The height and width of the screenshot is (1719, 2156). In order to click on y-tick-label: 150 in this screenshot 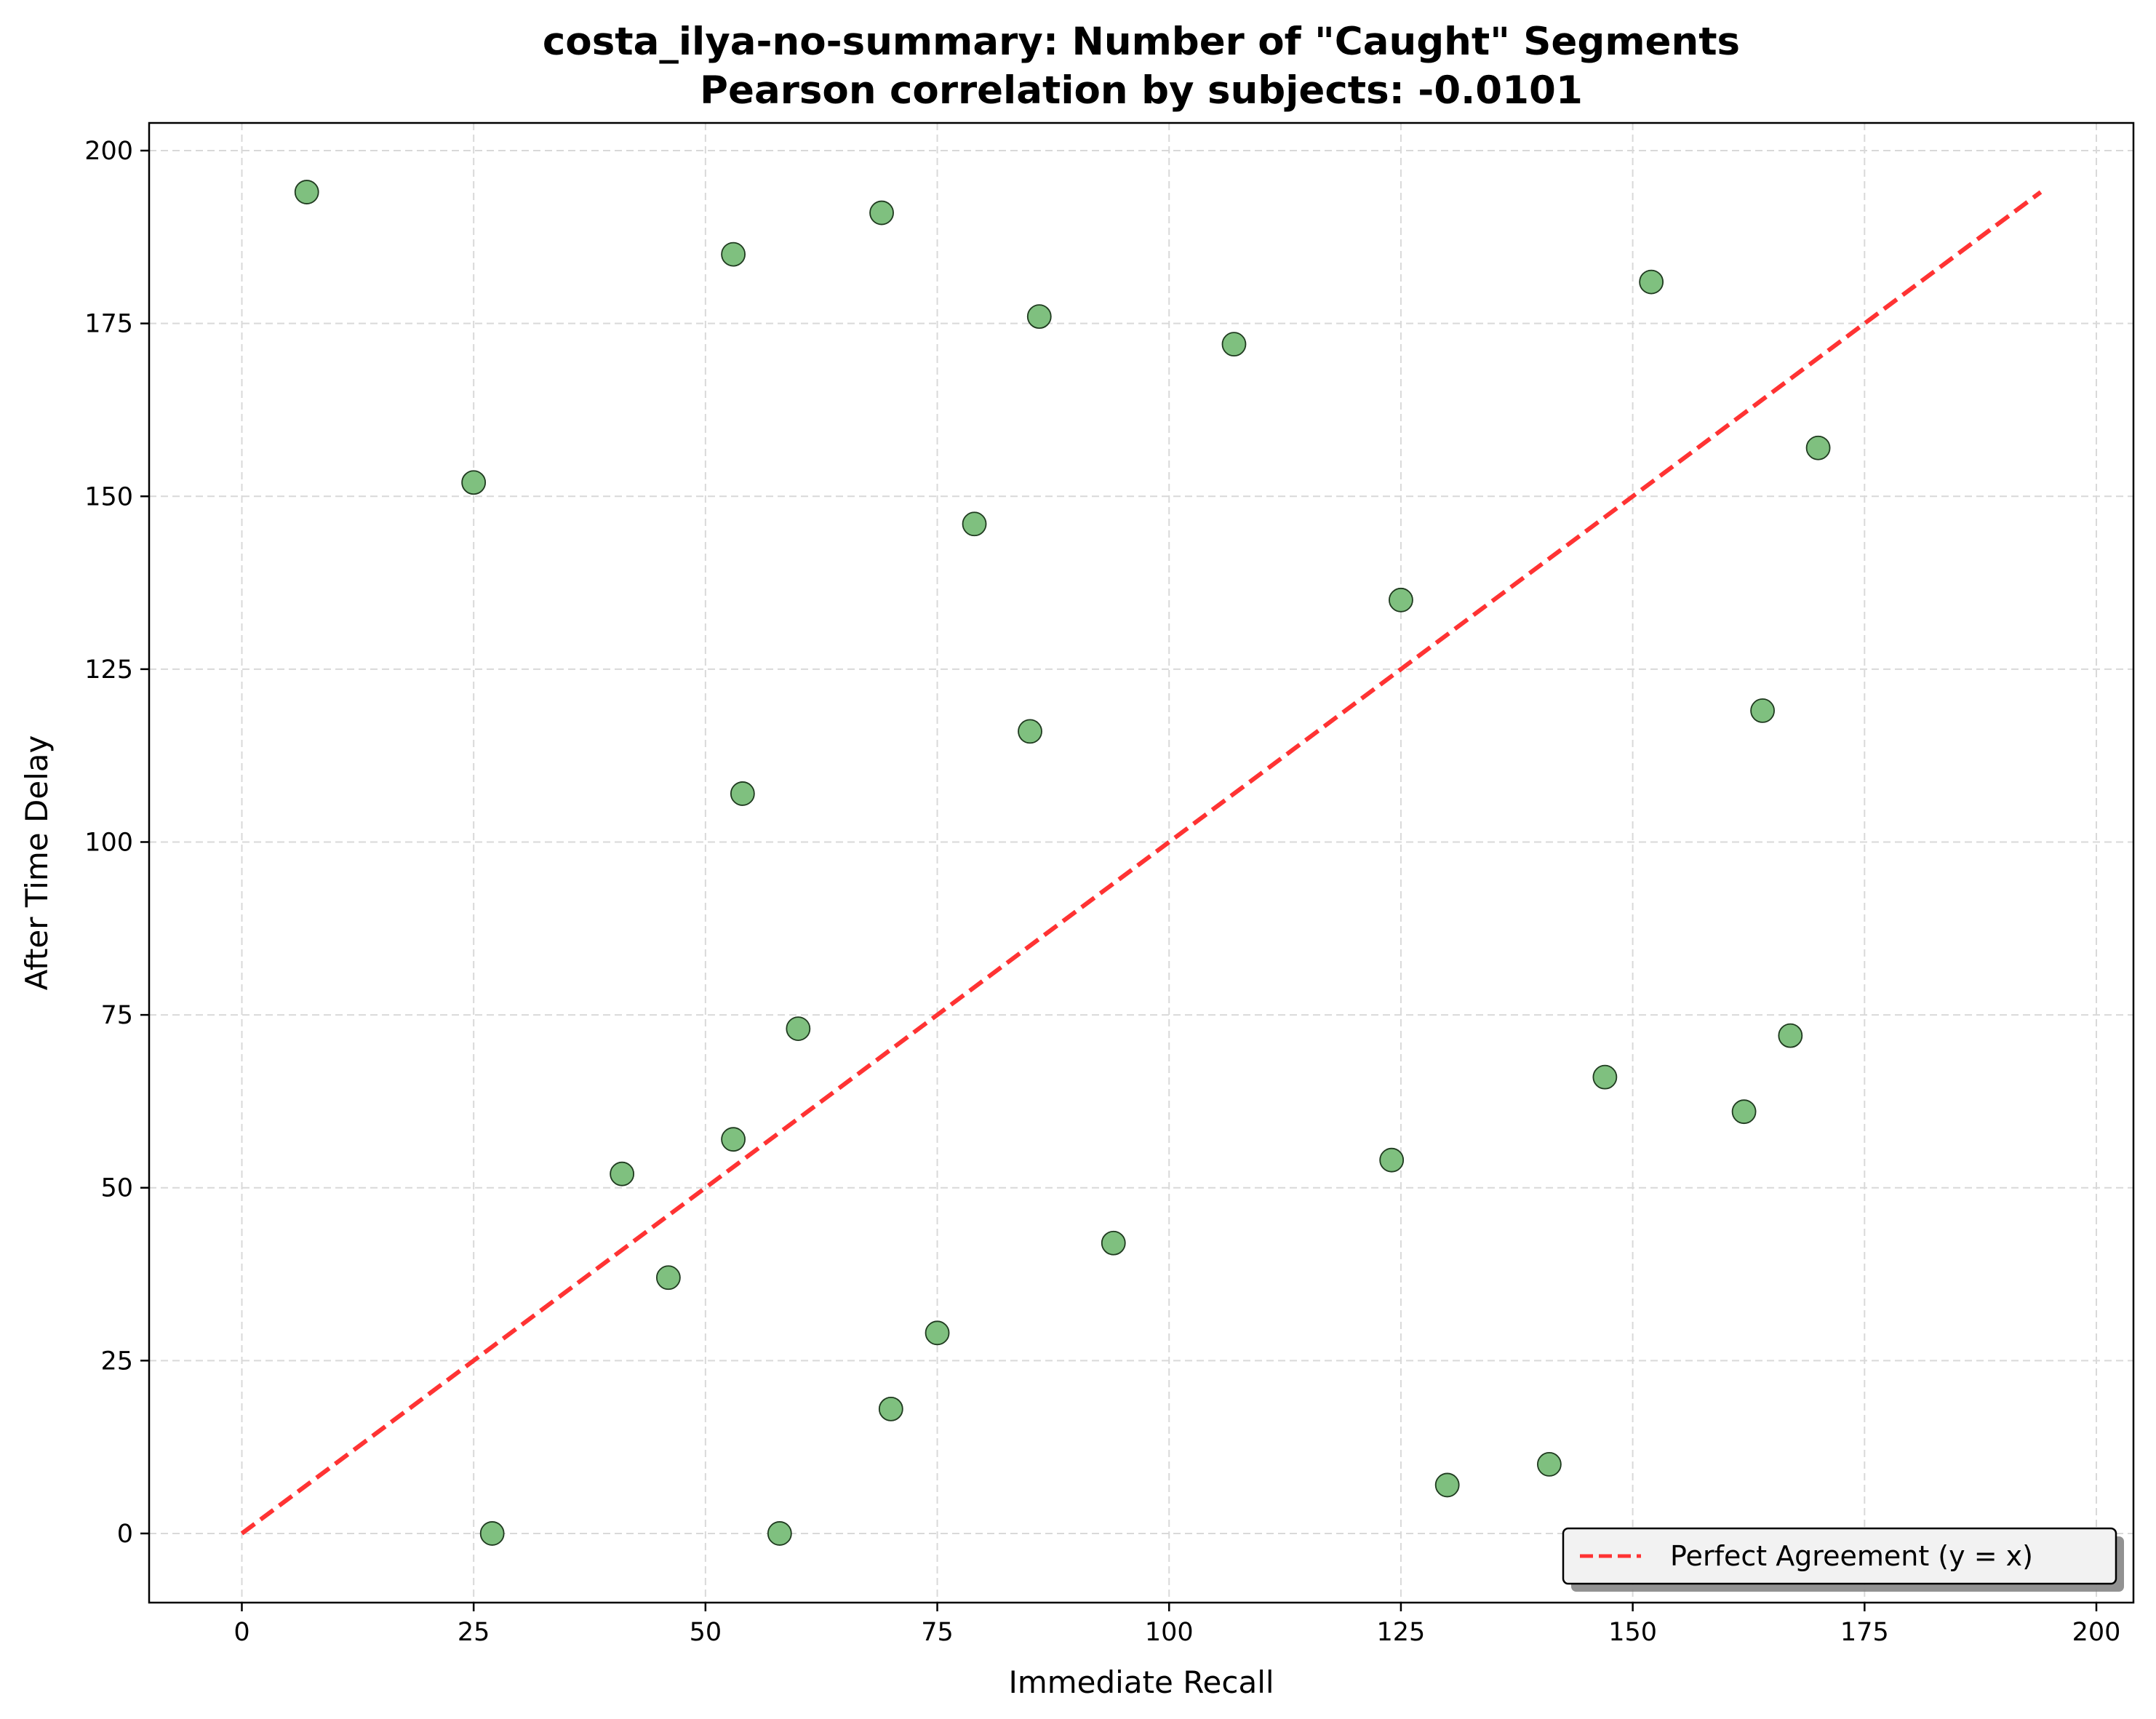, I will do `click(109, 496)`.